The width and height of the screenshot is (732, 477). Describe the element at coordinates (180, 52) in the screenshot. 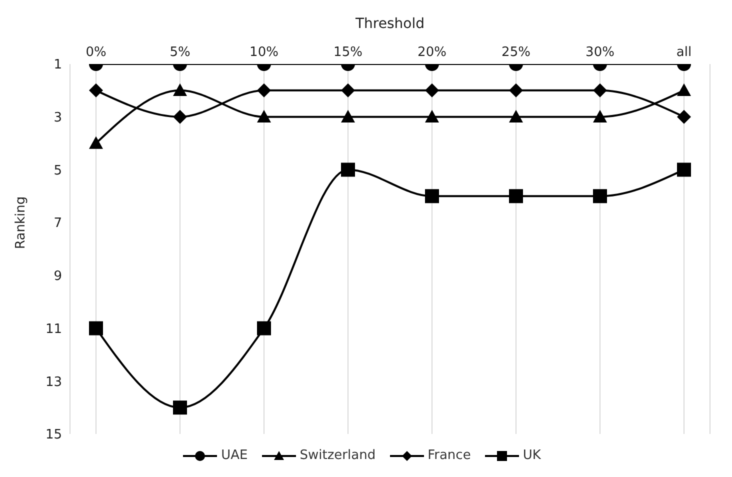

I see `x-tick-label: 5%` at that location.